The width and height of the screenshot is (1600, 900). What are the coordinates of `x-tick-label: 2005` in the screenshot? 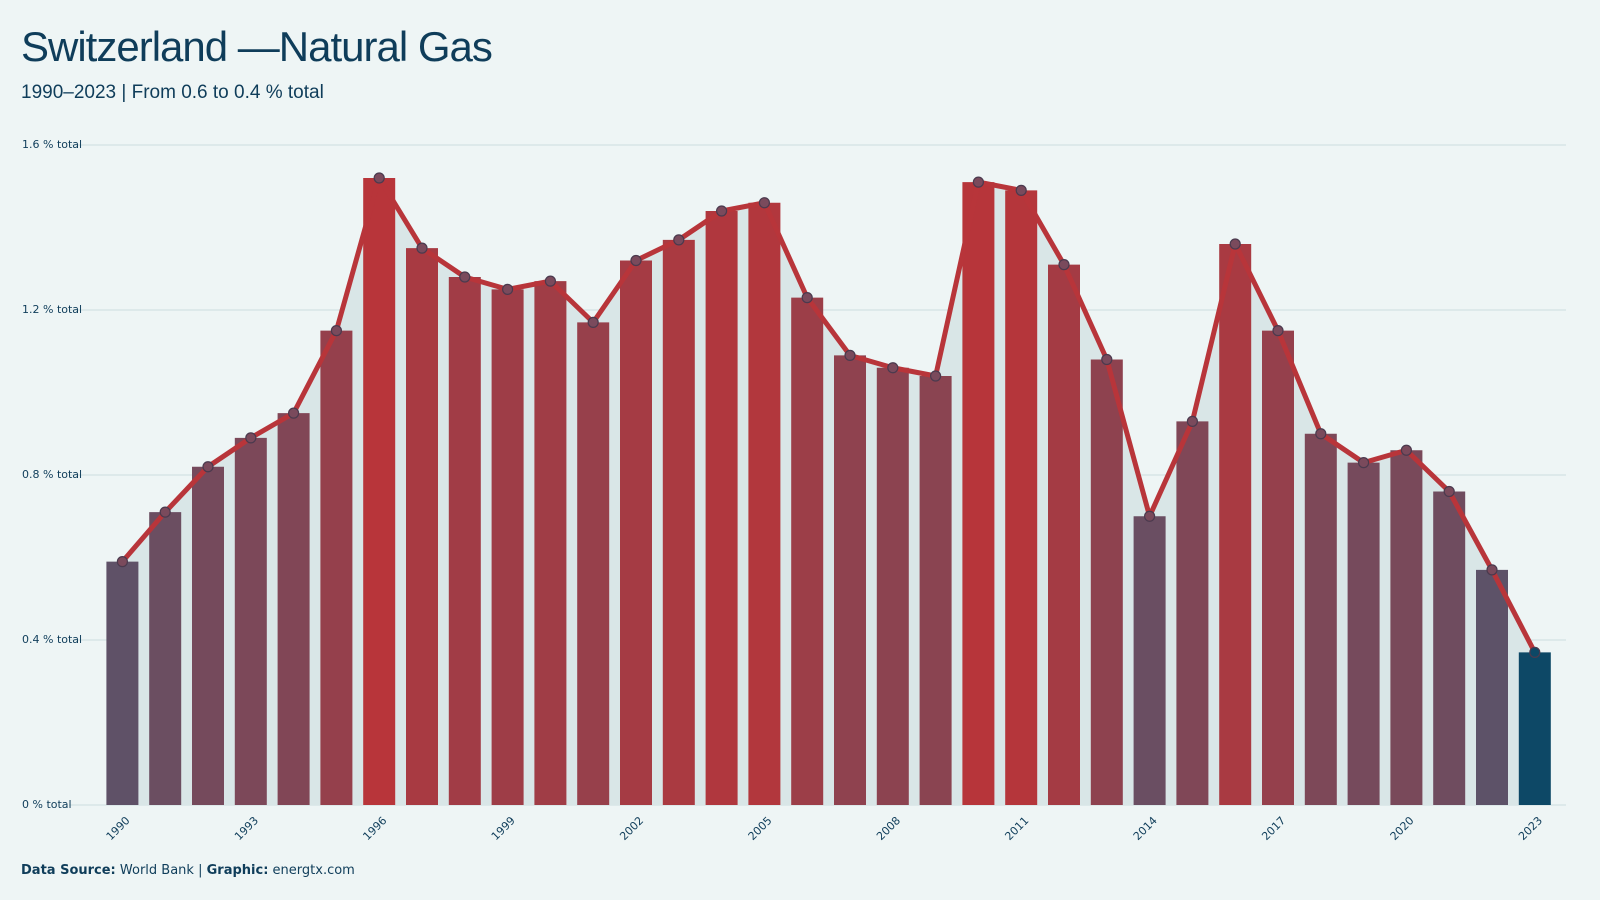 It's located at (760, 828).